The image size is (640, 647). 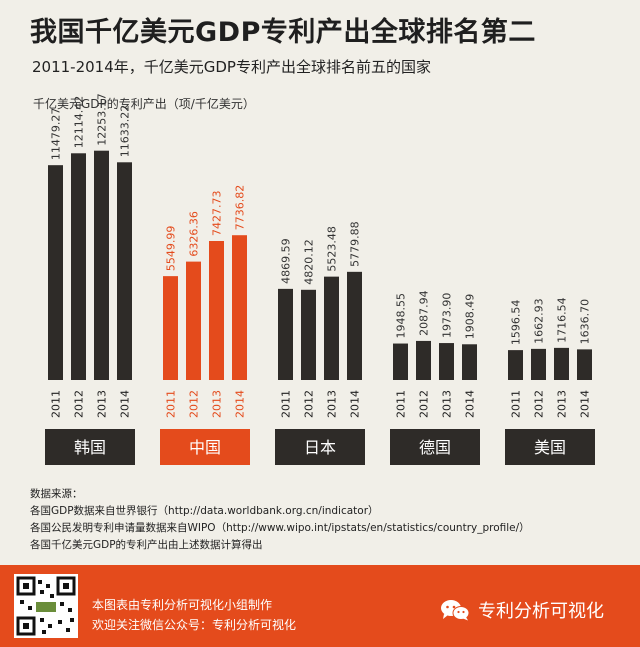 I want to click on data-label: 1596.54, so click(x=516, y=323).